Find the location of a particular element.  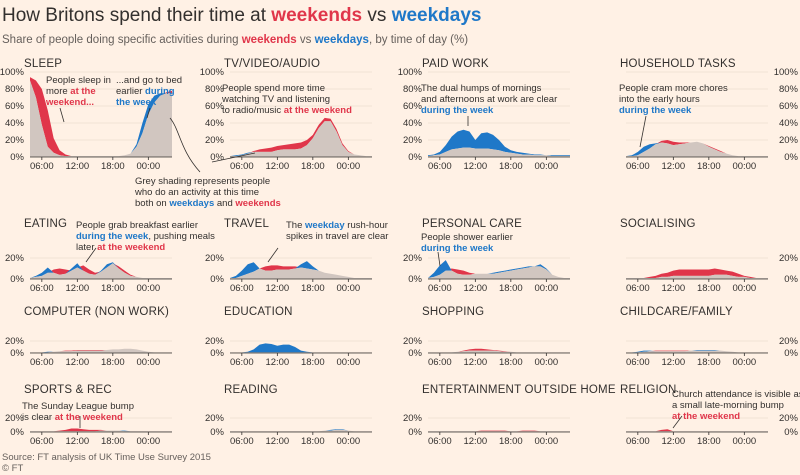

annotation-span: is clear is located at coordinates (38, 417).